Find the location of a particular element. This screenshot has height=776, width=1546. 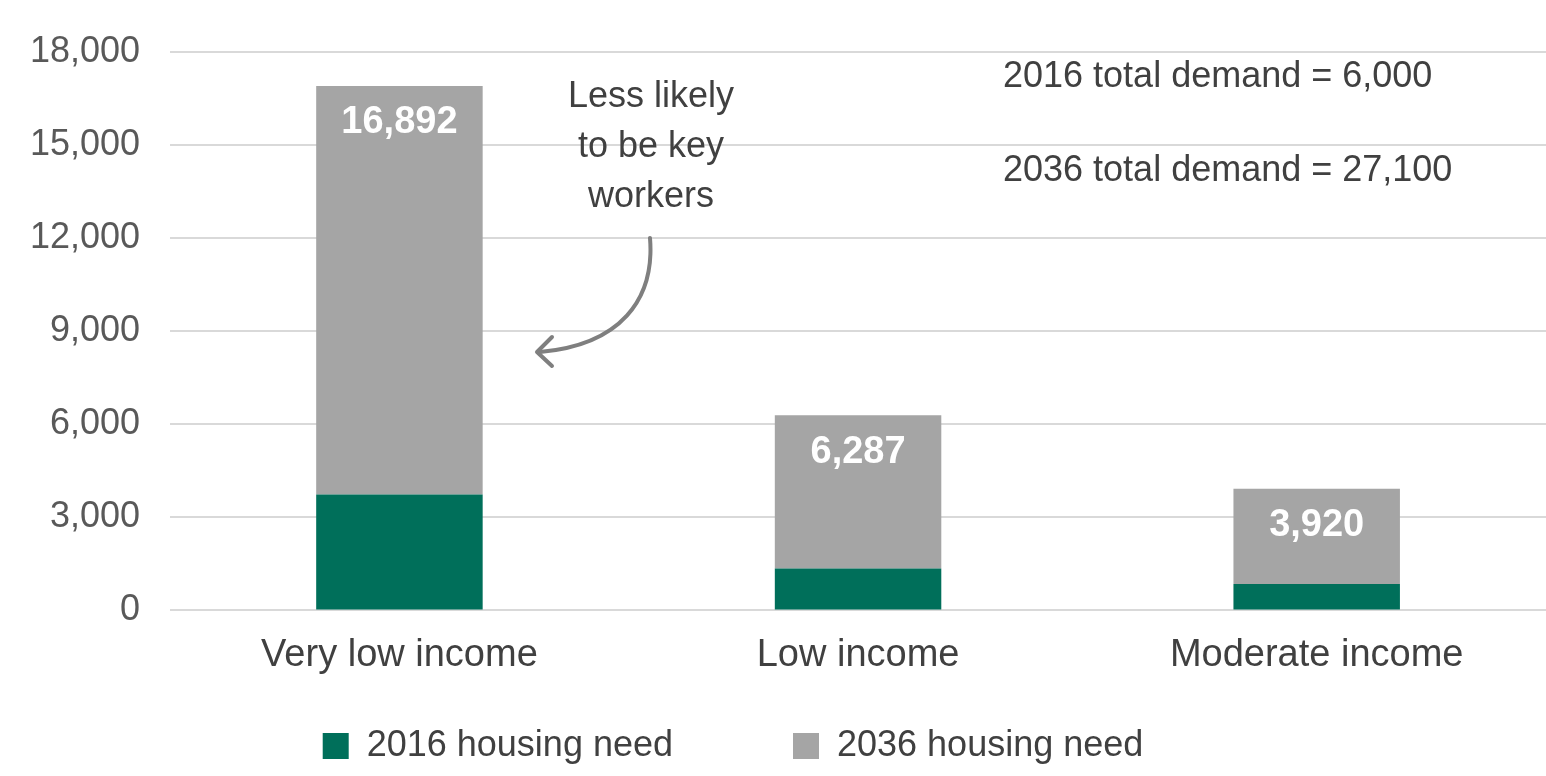

y-tick-label: 9,000 is located at coordinates (95, 328).